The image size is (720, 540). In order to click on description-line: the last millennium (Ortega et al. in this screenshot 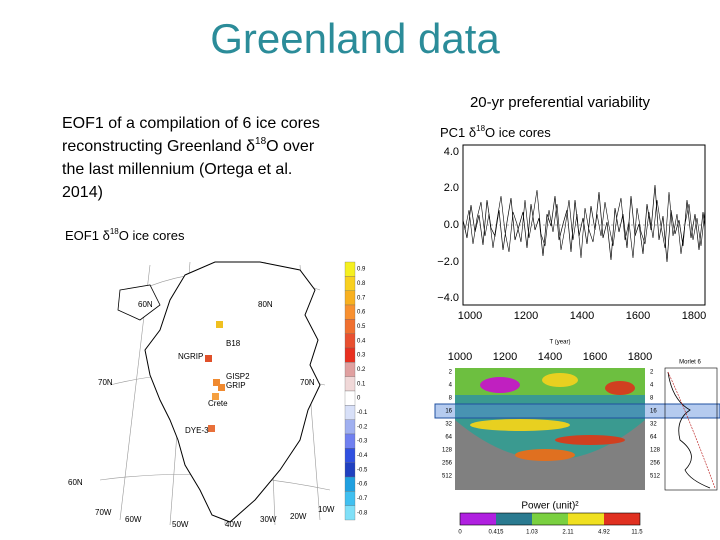, I will do `click(177, 169)`.